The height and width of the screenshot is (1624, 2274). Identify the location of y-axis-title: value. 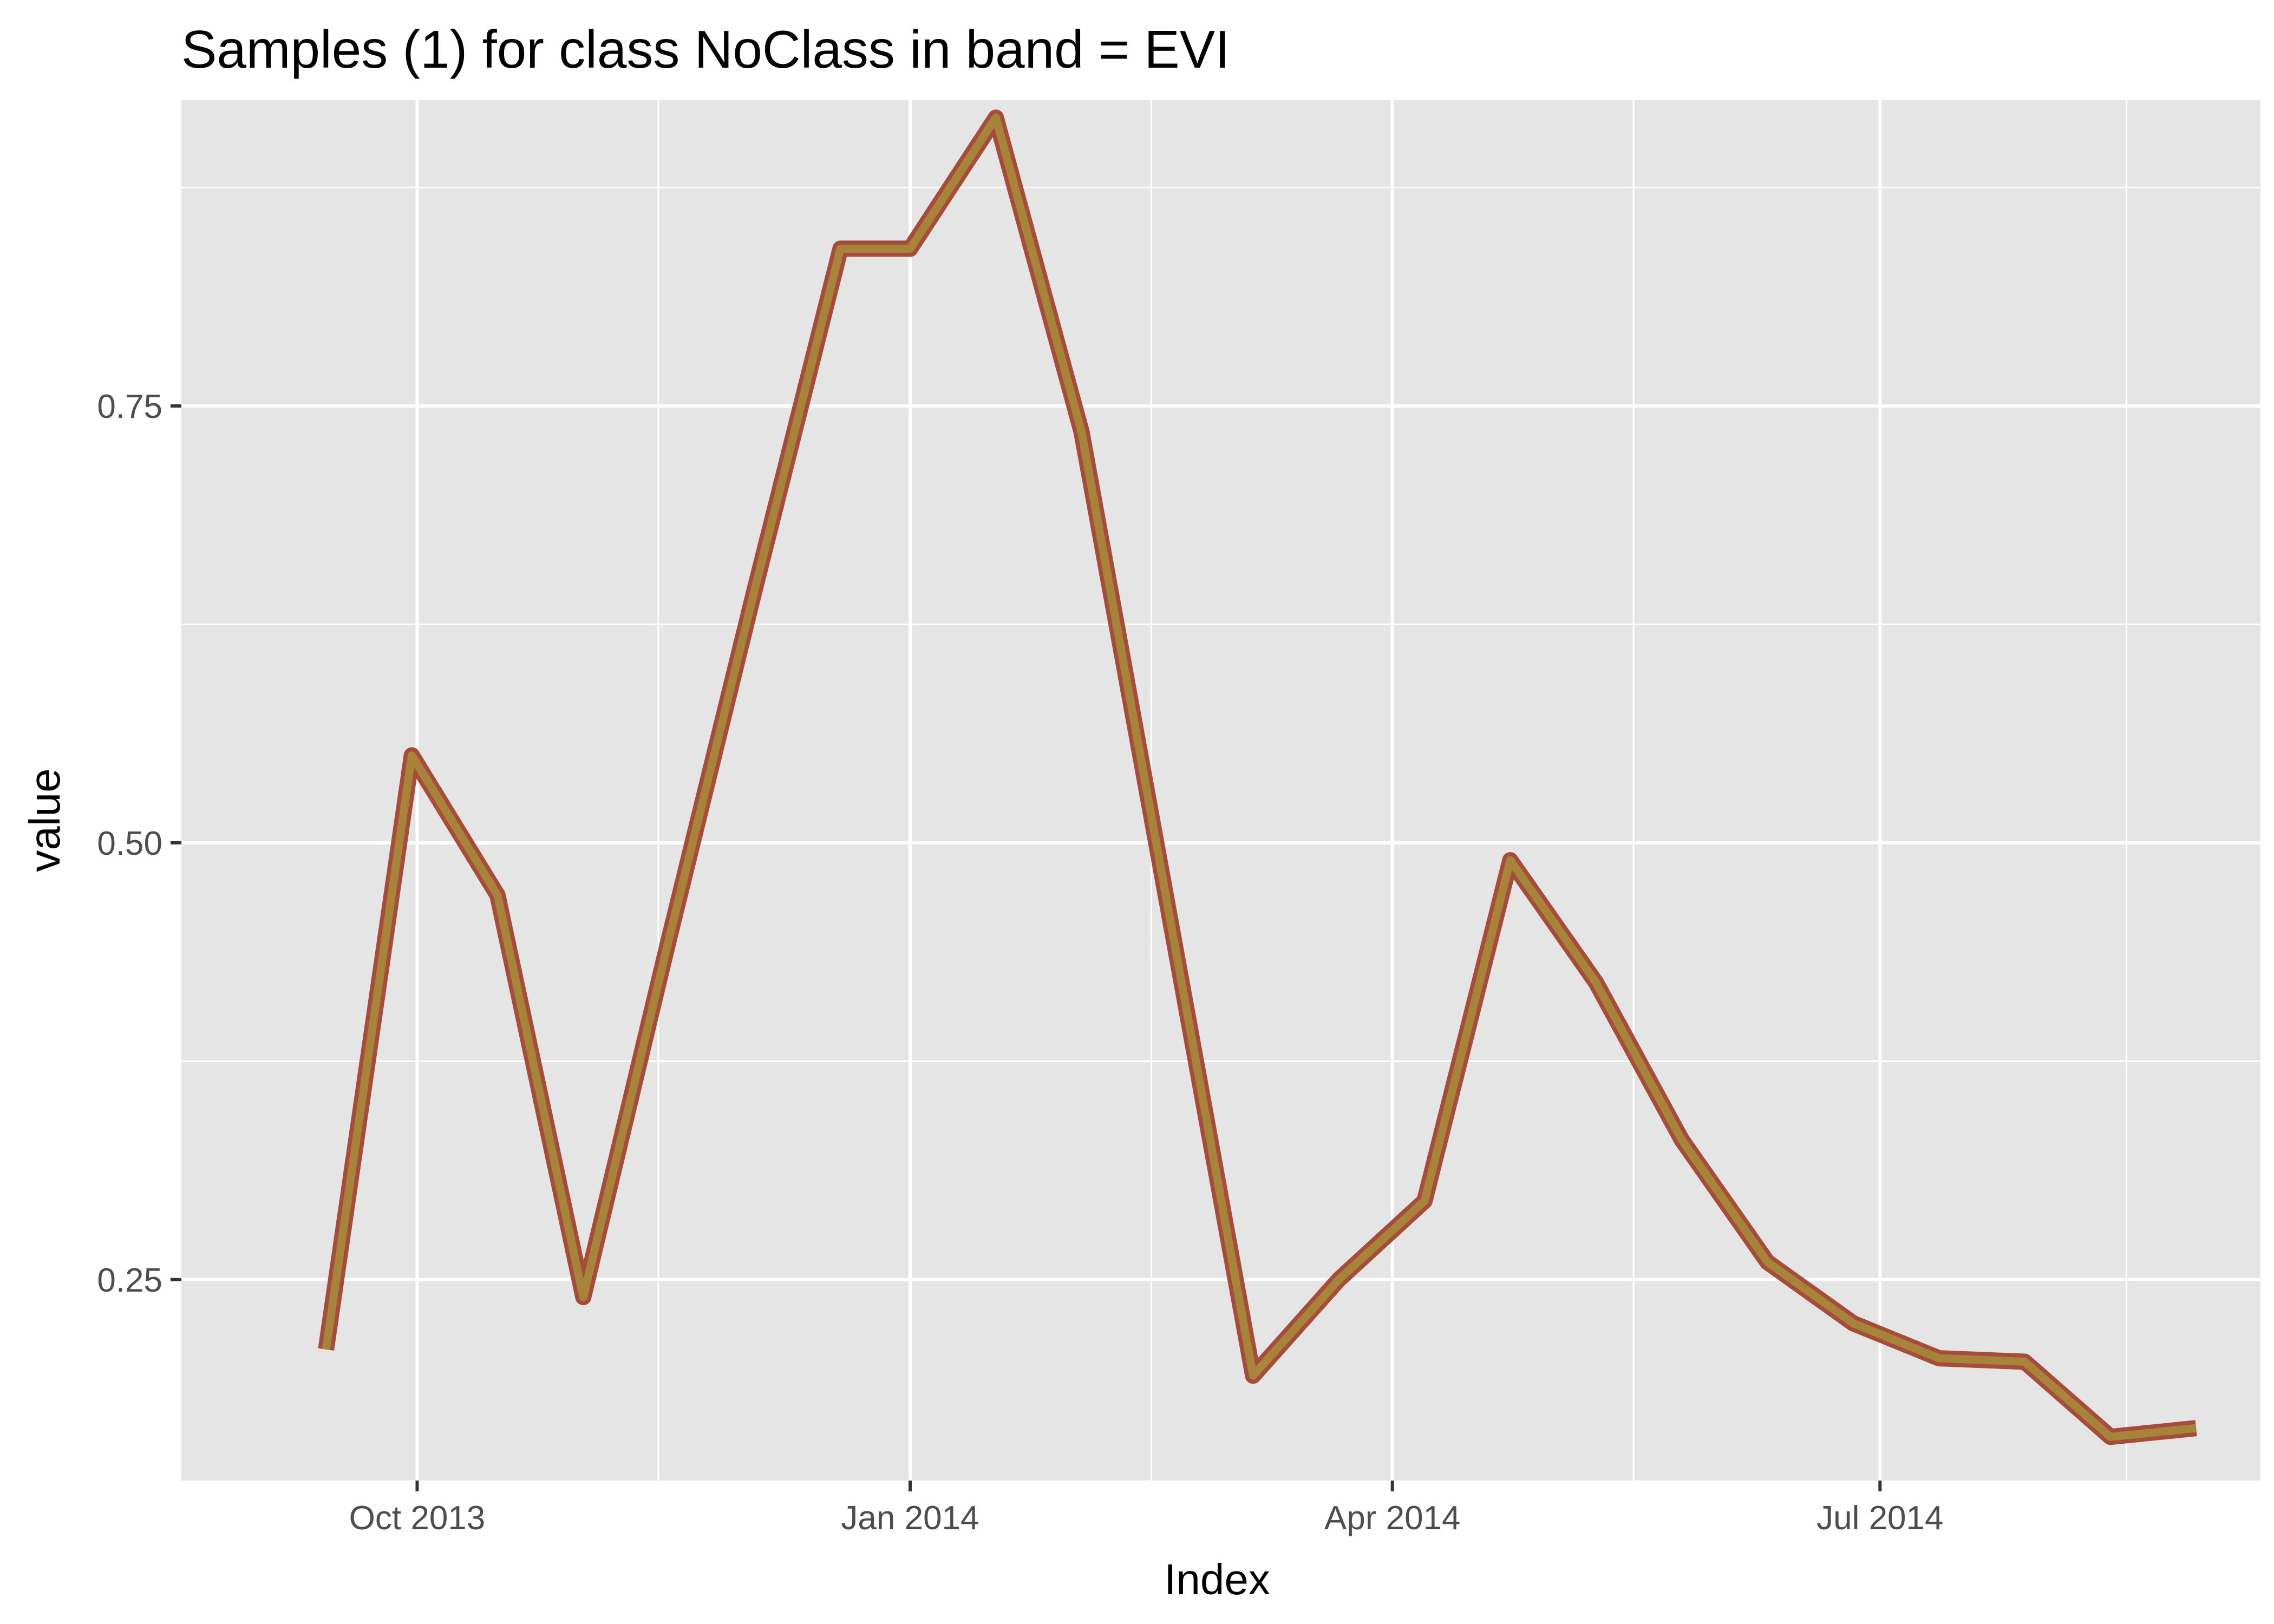
(45, 820).